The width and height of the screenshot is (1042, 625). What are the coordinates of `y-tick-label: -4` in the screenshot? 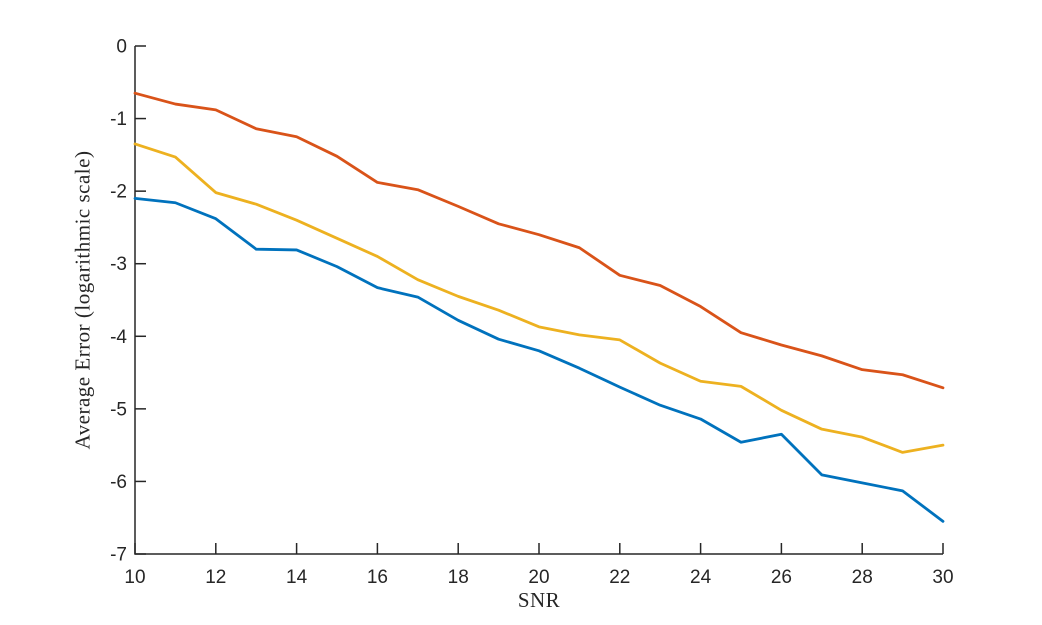 It's located at (118, 337).